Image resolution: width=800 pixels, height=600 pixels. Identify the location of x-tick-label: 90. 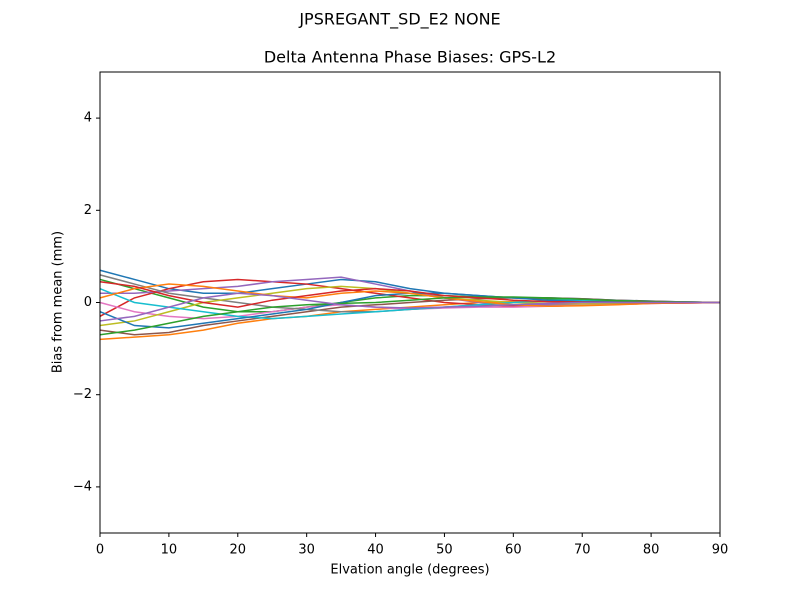
(720, 550).